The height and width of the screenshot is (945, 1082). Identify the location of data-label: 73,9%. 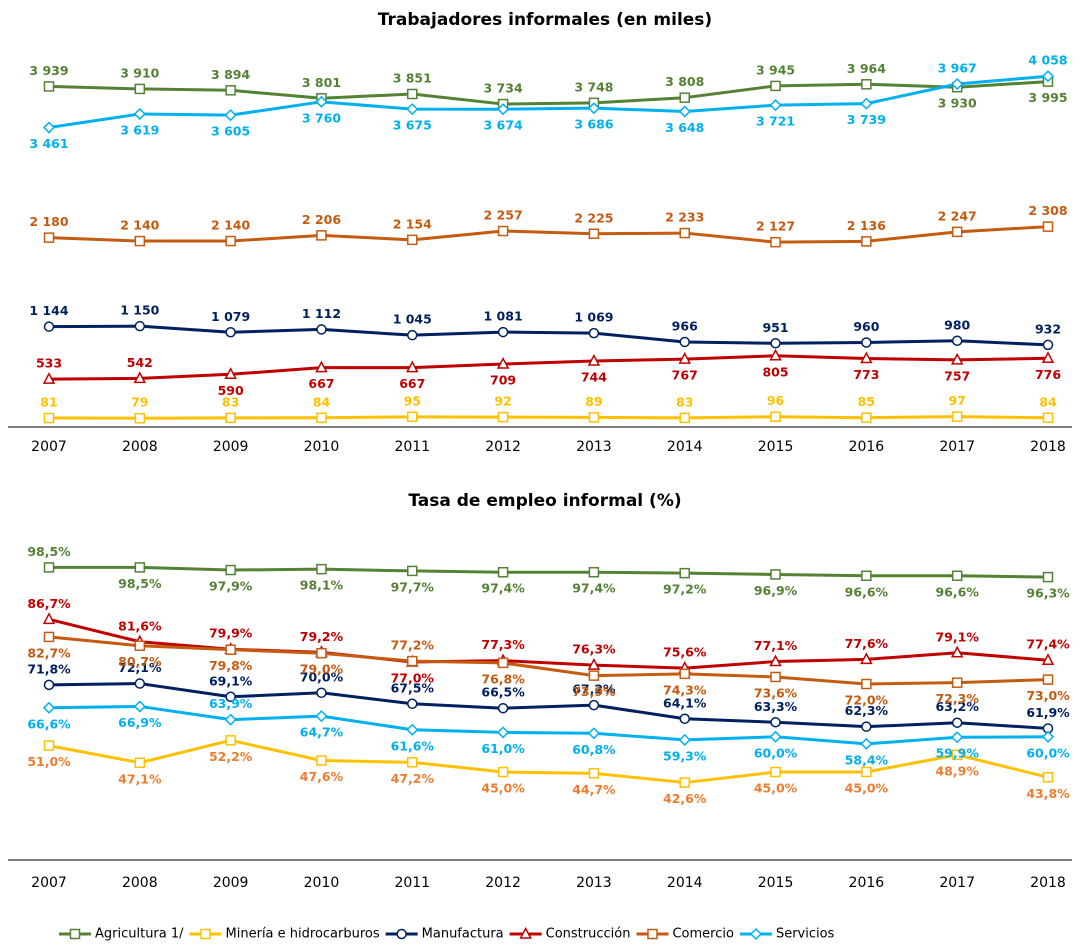
(594, 691).